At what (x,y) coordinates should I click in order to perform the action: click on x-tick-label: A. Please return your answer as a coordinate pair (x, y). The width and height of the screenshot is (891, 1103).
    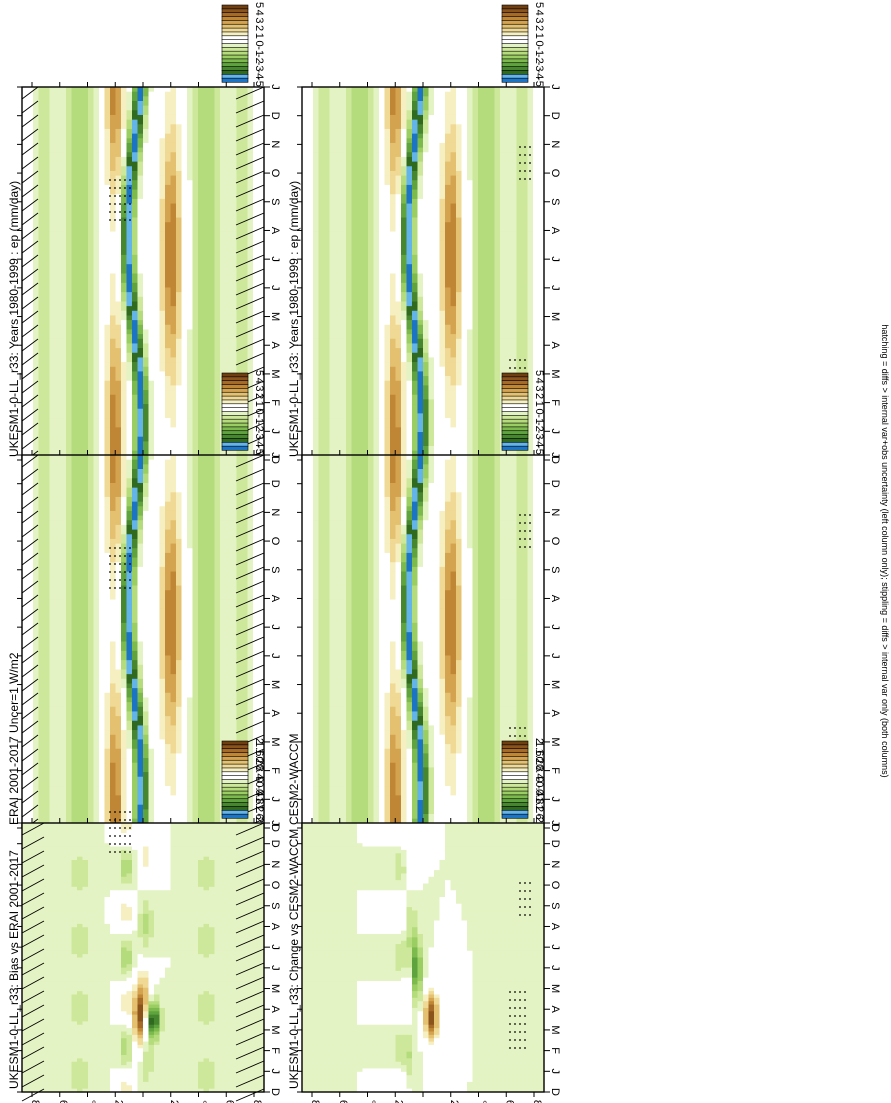
    Looking at the image, I should click on (275, 346).